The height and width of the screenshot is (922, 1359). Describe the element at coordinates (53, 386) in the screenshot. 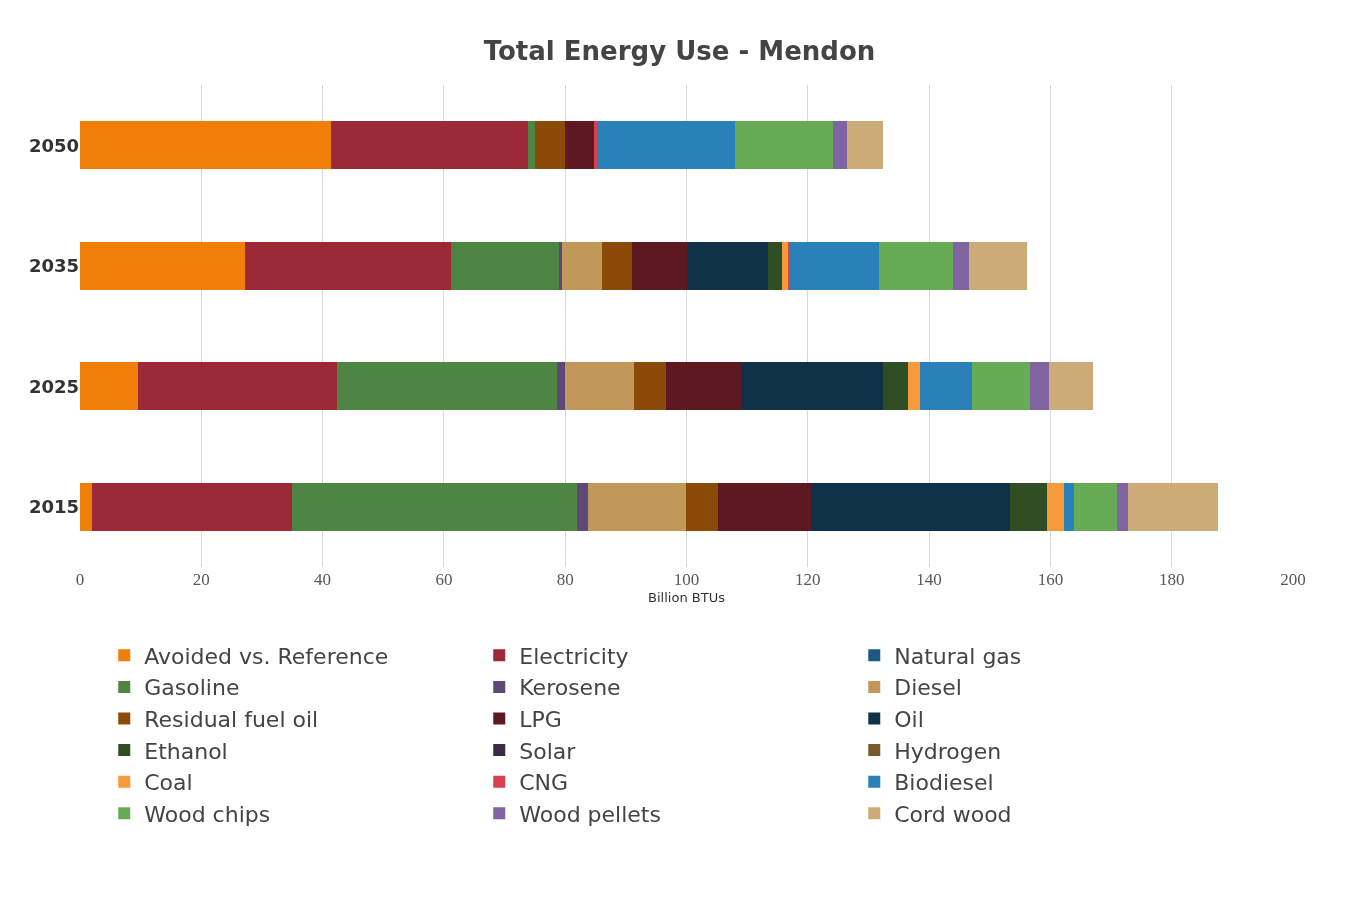

I see `y-tick-label: 2025` at that location.